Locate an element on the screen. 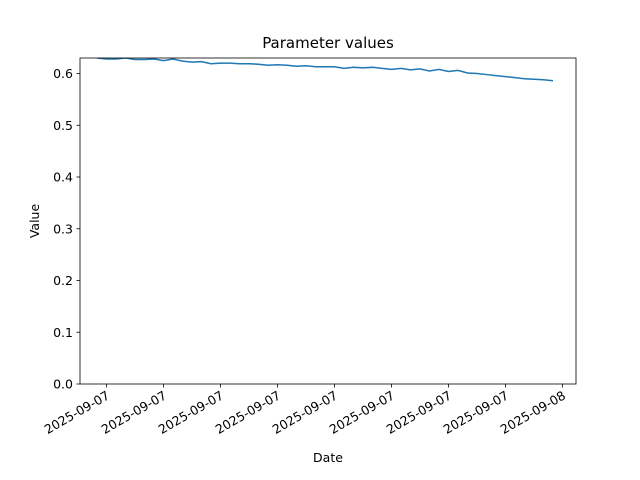  y-tick-label: 0.6 is located at coordinates (63, 73).